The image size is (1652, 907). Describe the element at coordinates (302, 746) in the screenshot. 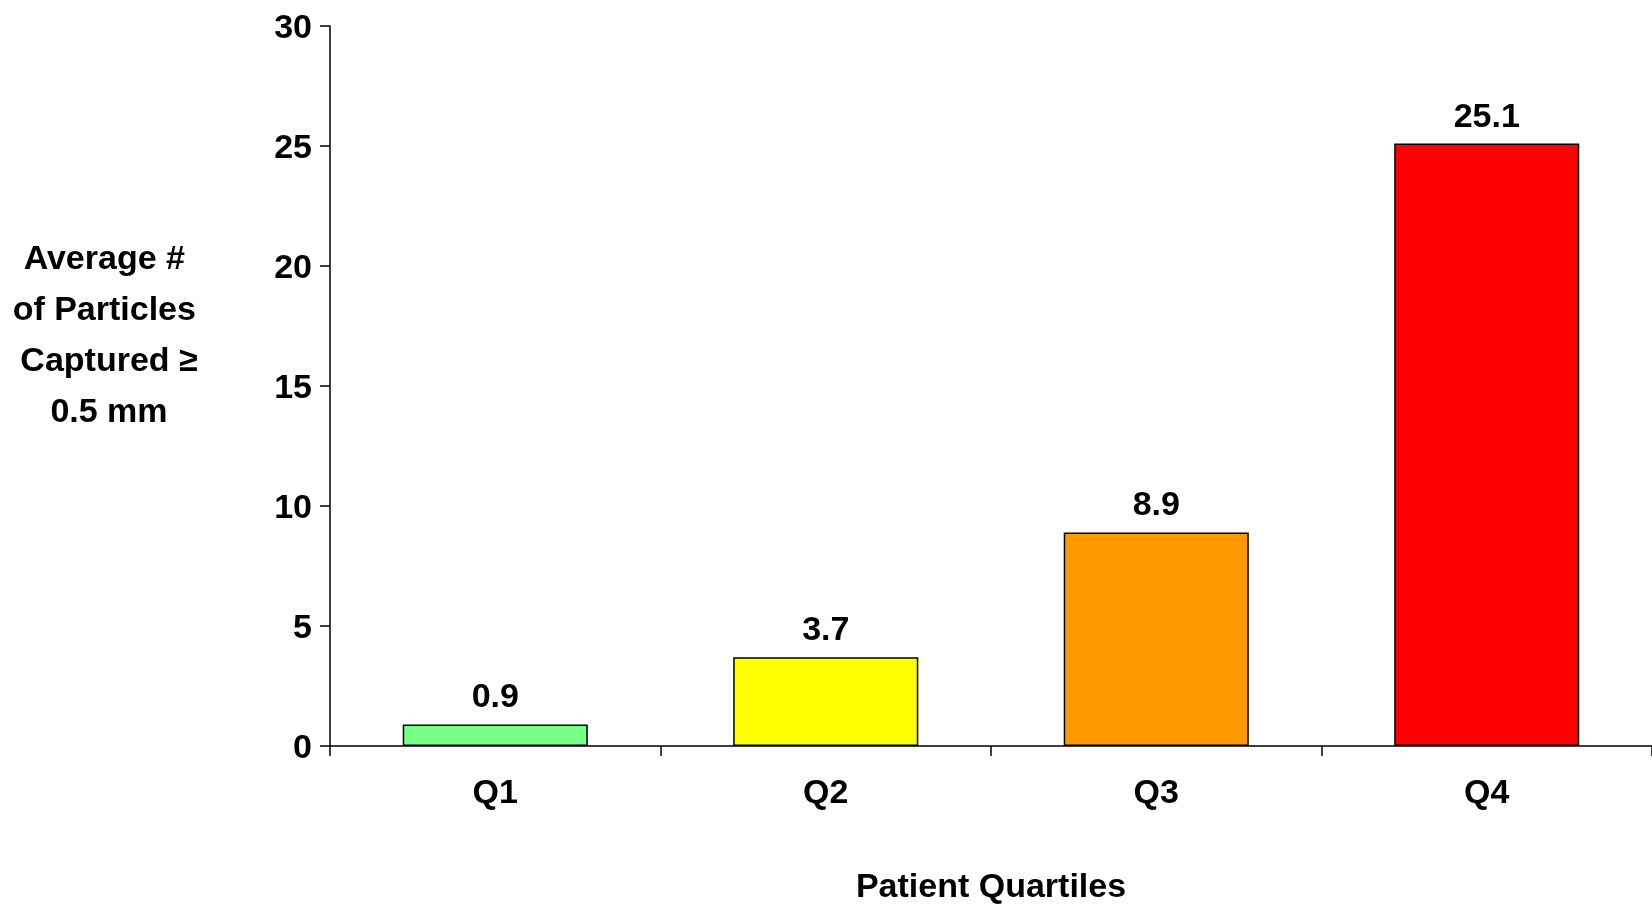

I see `y-tick-label: 0` at that location.